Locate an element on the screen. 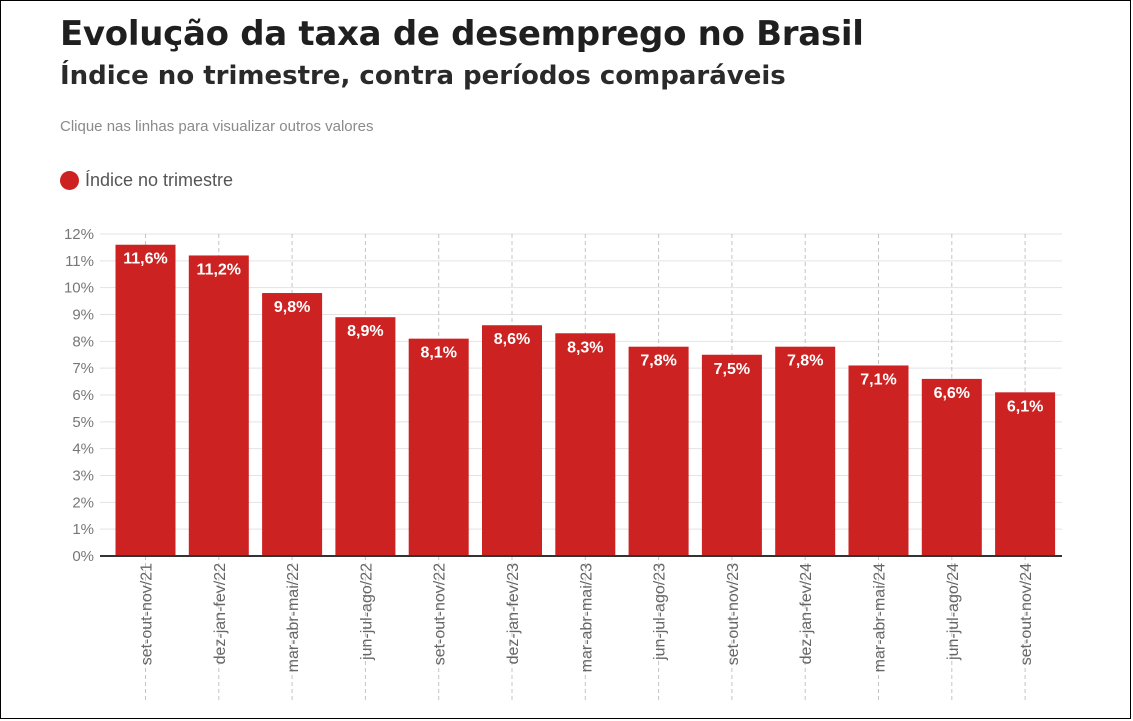 The width and height of the screenshot is (1133, 721). y-tick-label: 5% is located at coordinates (83, 422).